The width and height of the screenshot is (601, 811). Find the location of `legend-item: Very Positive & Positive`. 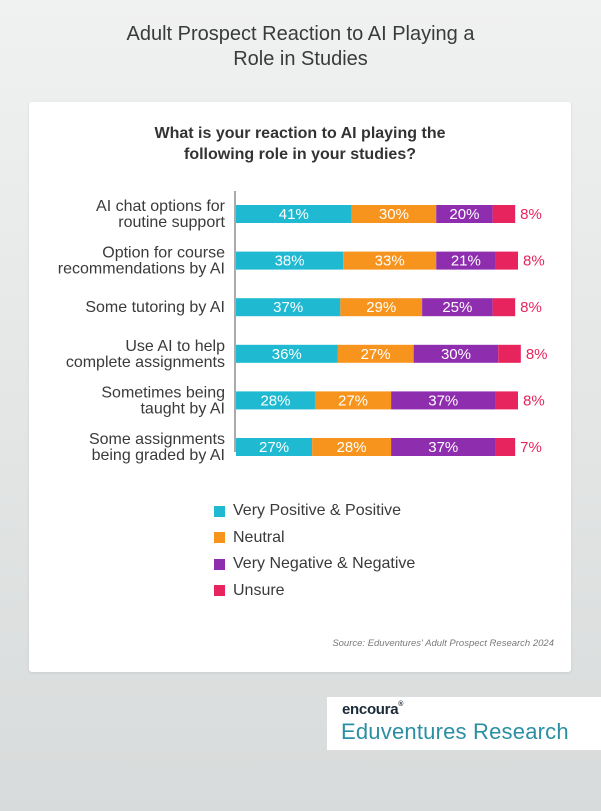

legend-item: Very Positive & Positive is located at coordinates (314, 511).